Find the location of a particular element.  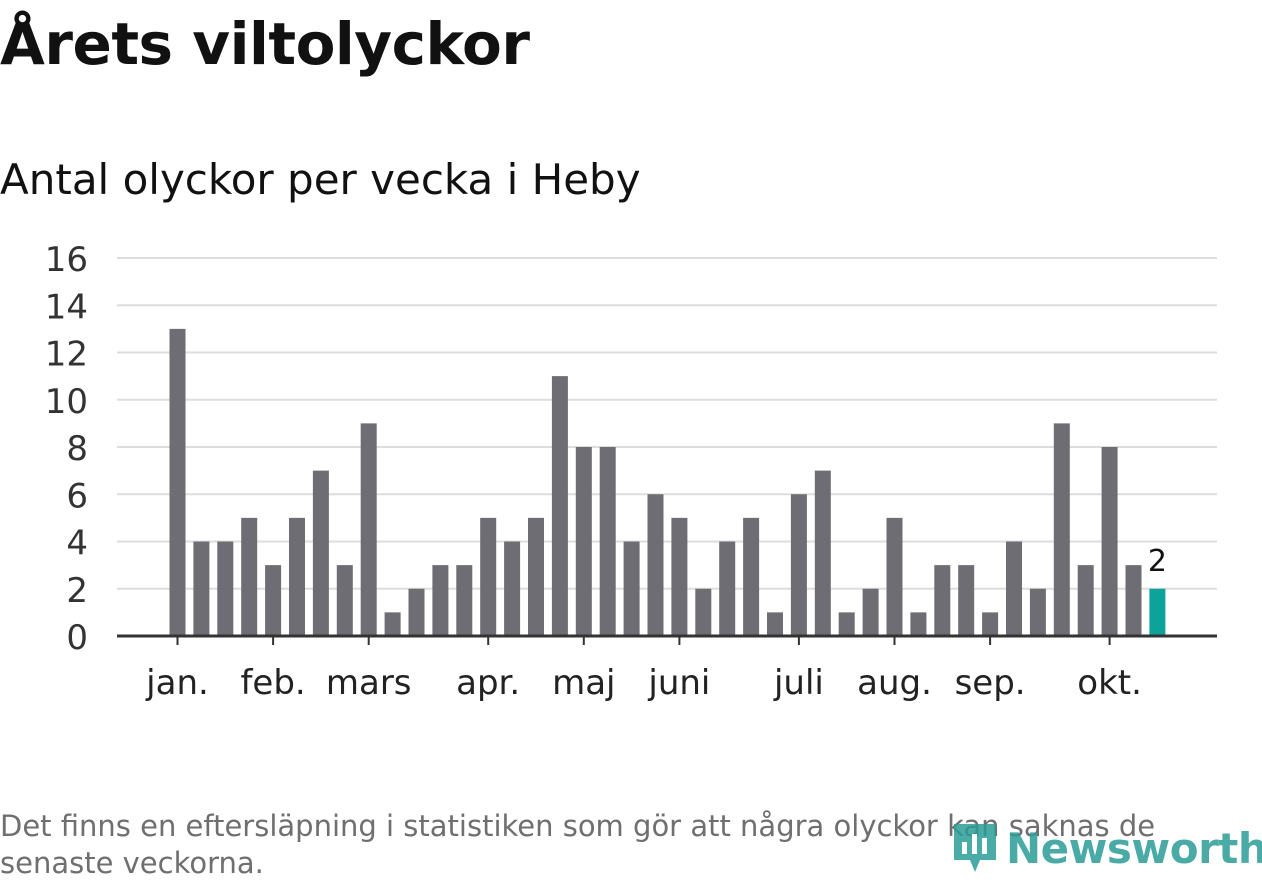

newsworthy-logo-icon is located at coordinates (975, 848).